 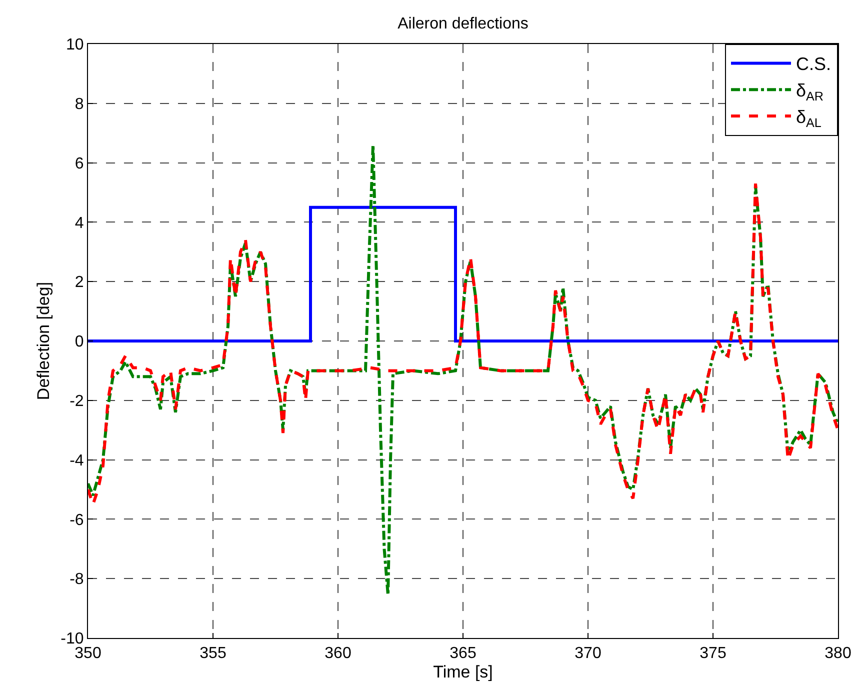 What do you see at coordinates (77, 401) in the screenshot?
I see `y-tick-label: -2` at bounding box center [77, 401].